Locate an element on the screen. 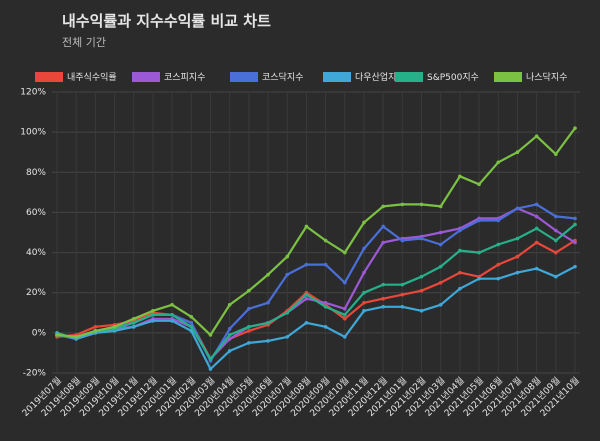 The width and height of the screenshot is (600, 441). y-tick-label: 20% is located at coordinates (36, 293).